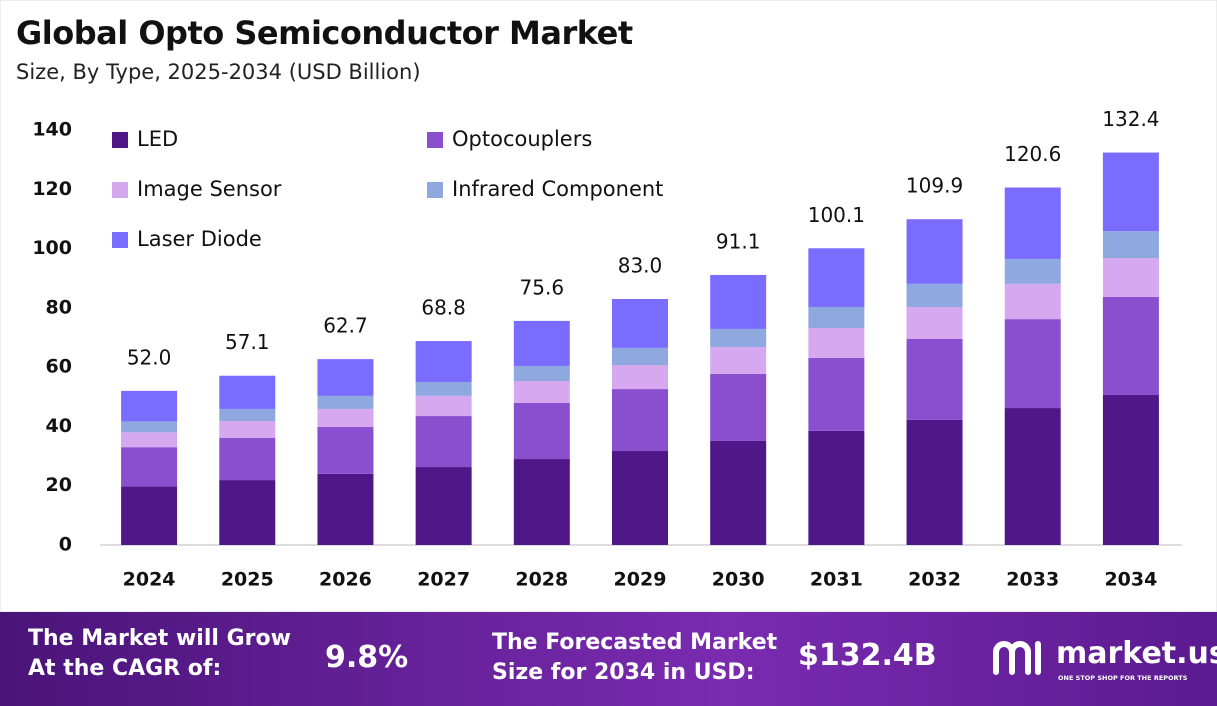  Describe the element at coordinates (149, 580) in the screenshot. I see `x-tick-label: 2024` at that location.